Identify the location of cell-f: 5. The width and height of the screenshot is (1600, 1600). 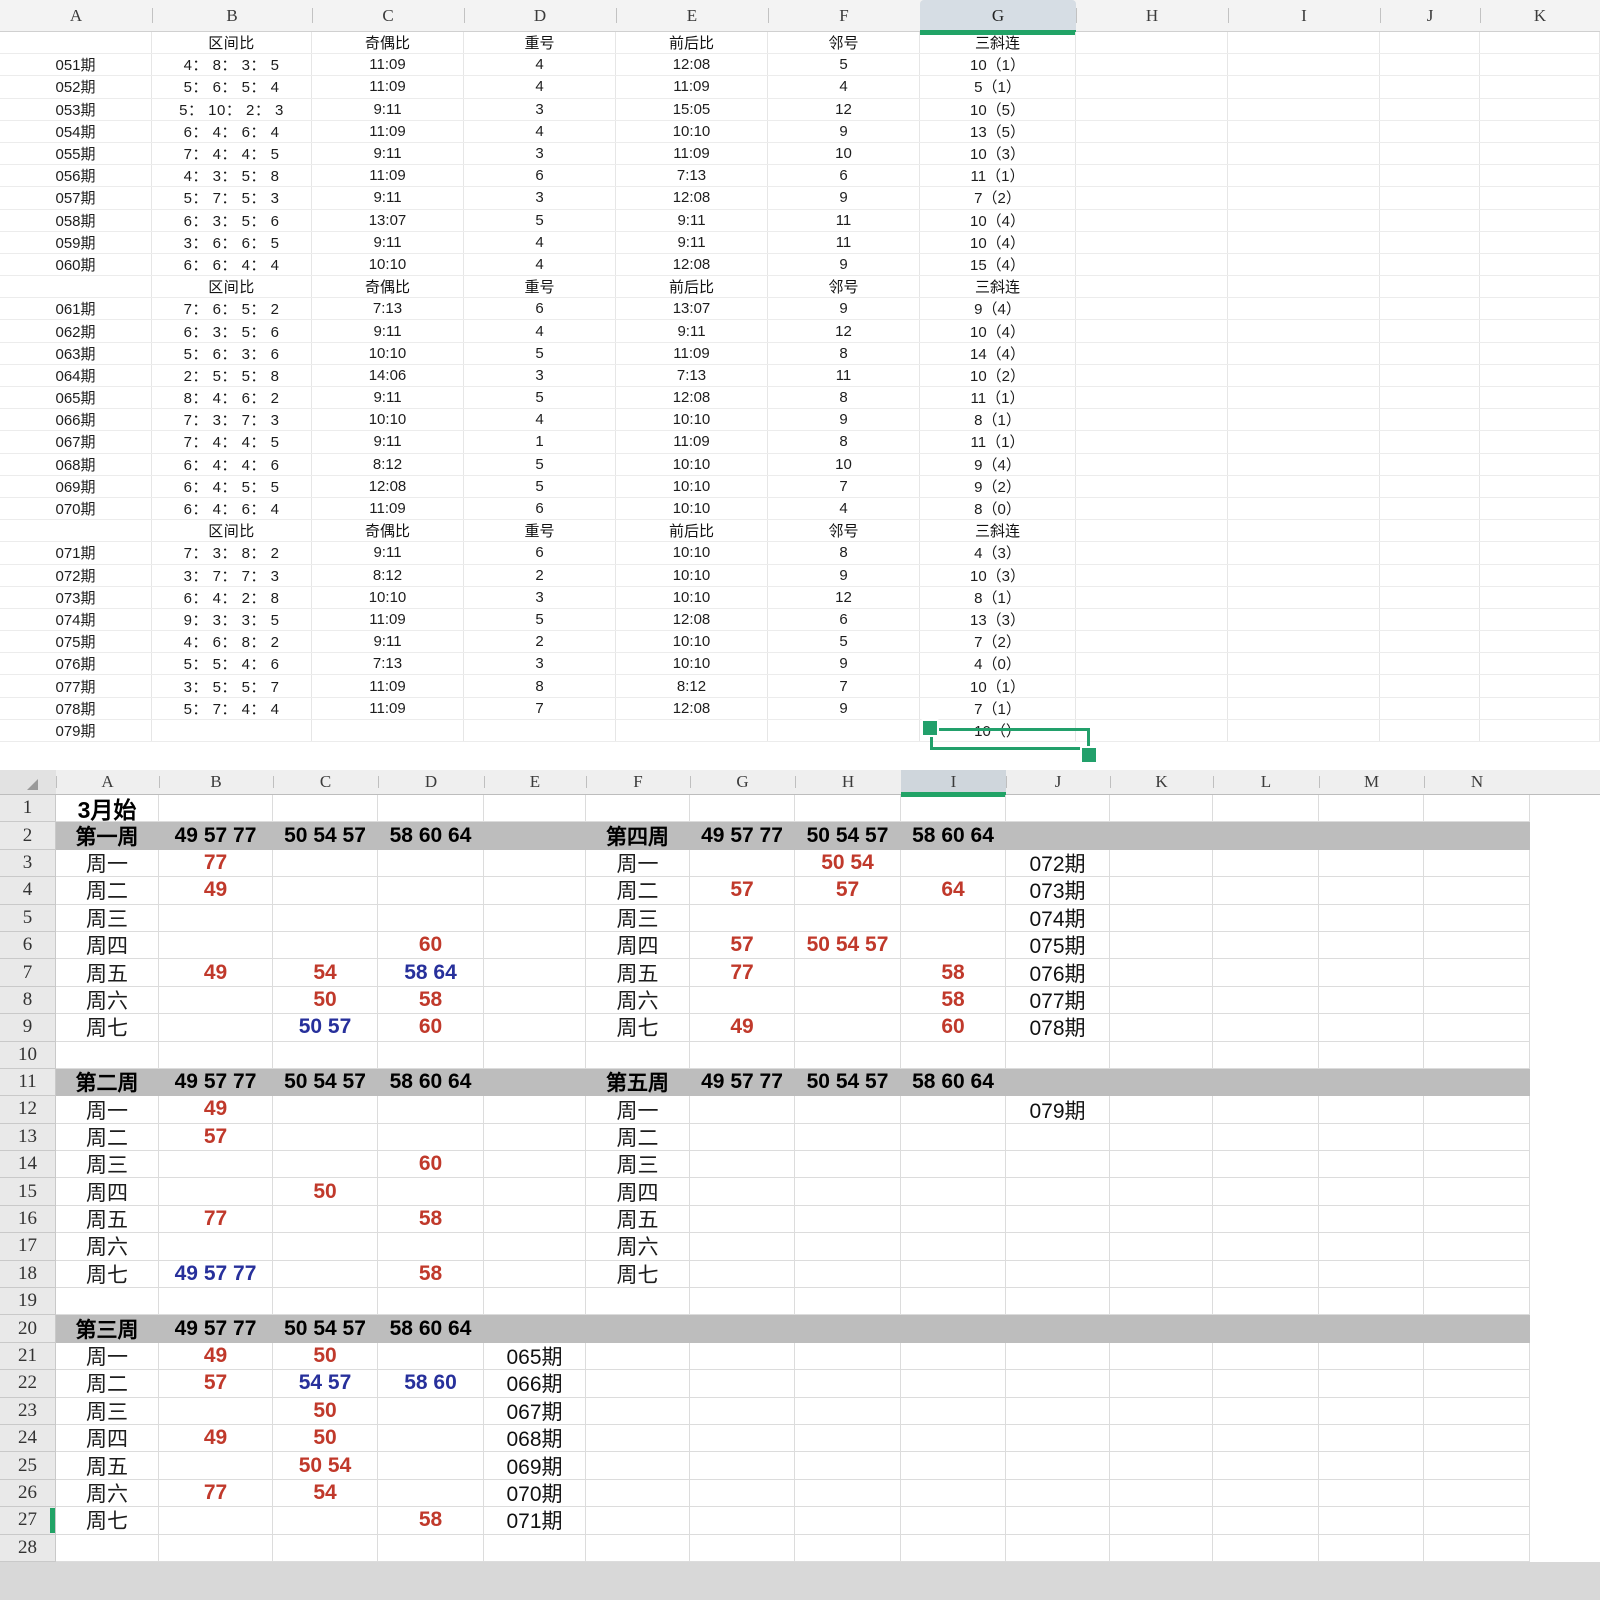
(844, 642).